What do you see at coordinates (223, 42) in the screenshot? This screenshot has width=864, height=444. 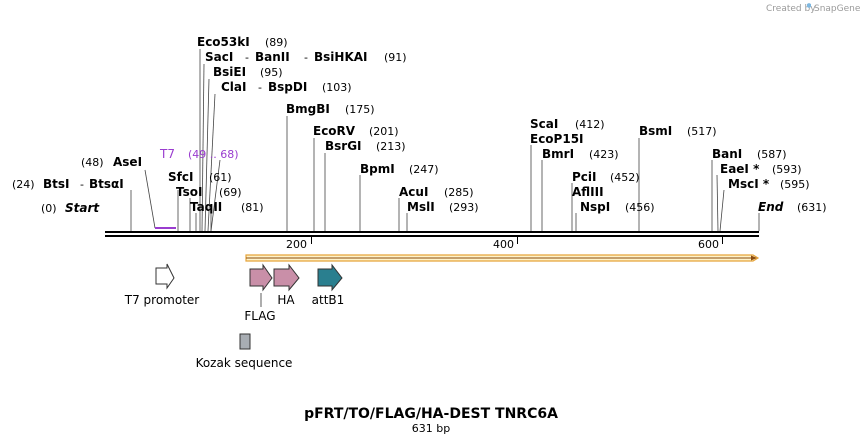 I see `svg-text: Eco53kI` at bounding box center [223, 42].